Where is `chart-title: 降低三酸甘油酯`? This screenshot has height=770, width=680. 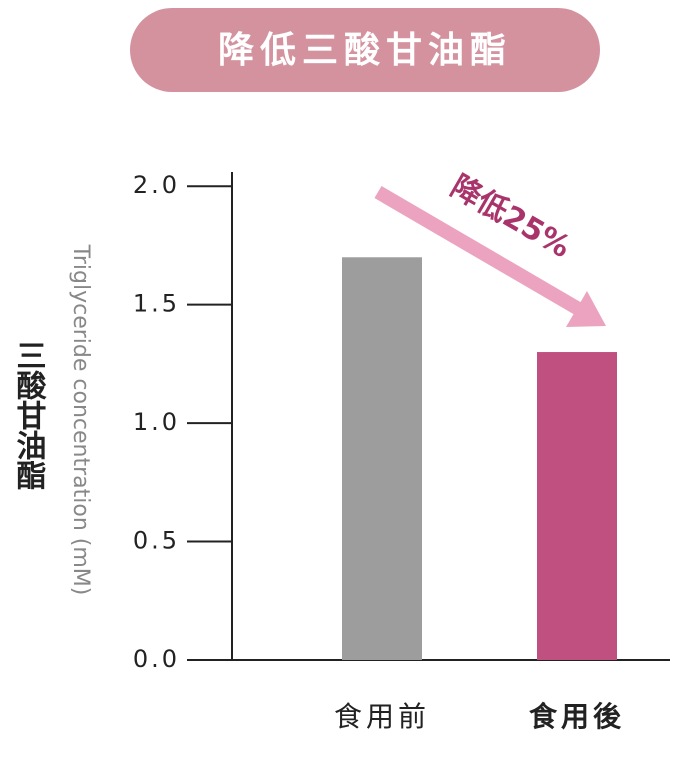 chart-title: 降低三酸甘油酯 is located at coordinates (365, 50).